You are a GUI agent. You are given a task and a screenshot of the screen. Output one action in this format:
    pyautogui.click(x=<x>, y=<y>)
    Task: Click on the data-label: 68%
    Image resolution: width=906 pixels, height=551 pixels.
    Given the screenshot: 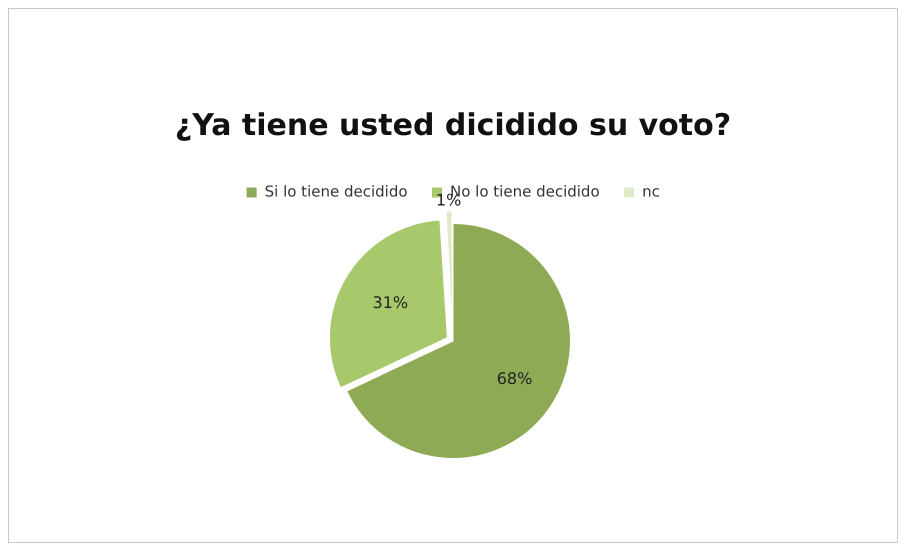 What is the action you would take?
    pyautogui.click(x=514, y=378)
    